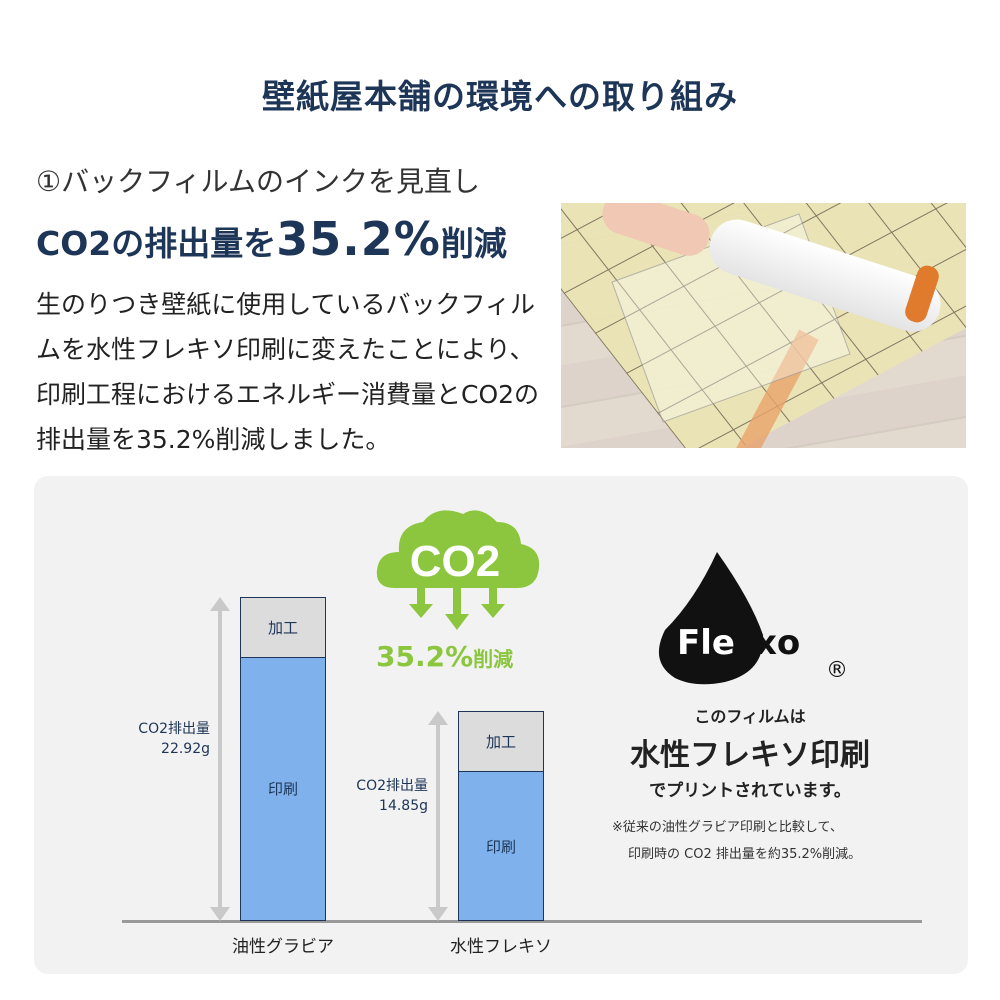  I want to click on product-photo, so click(763, 325).